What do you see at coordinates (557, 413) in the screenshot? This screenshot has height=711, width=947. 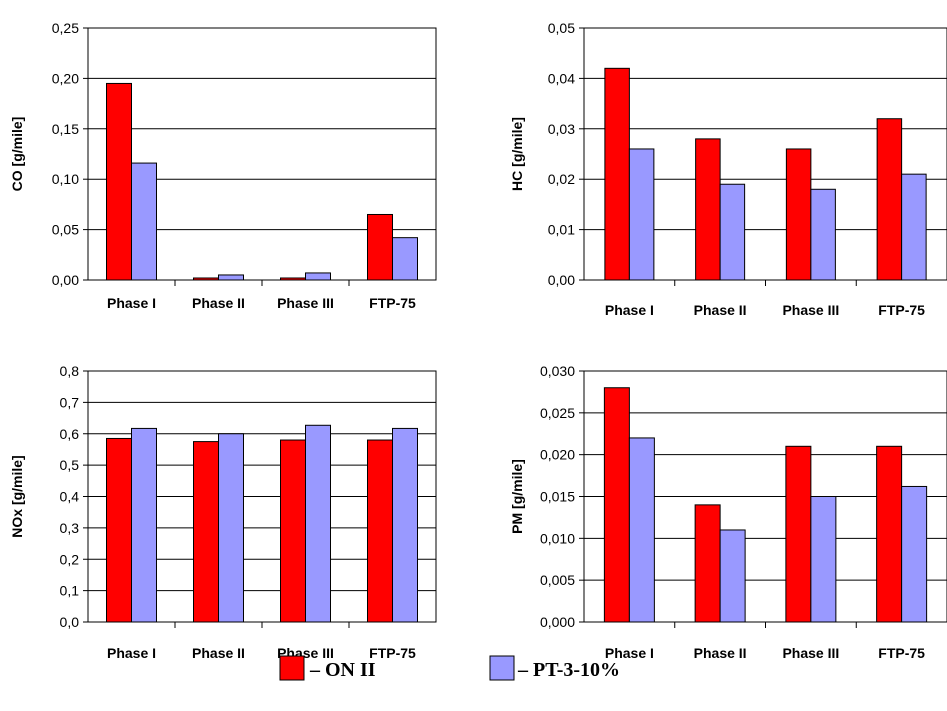 I see `y-tick-label: 0,025` at bounding box center [557, 413].